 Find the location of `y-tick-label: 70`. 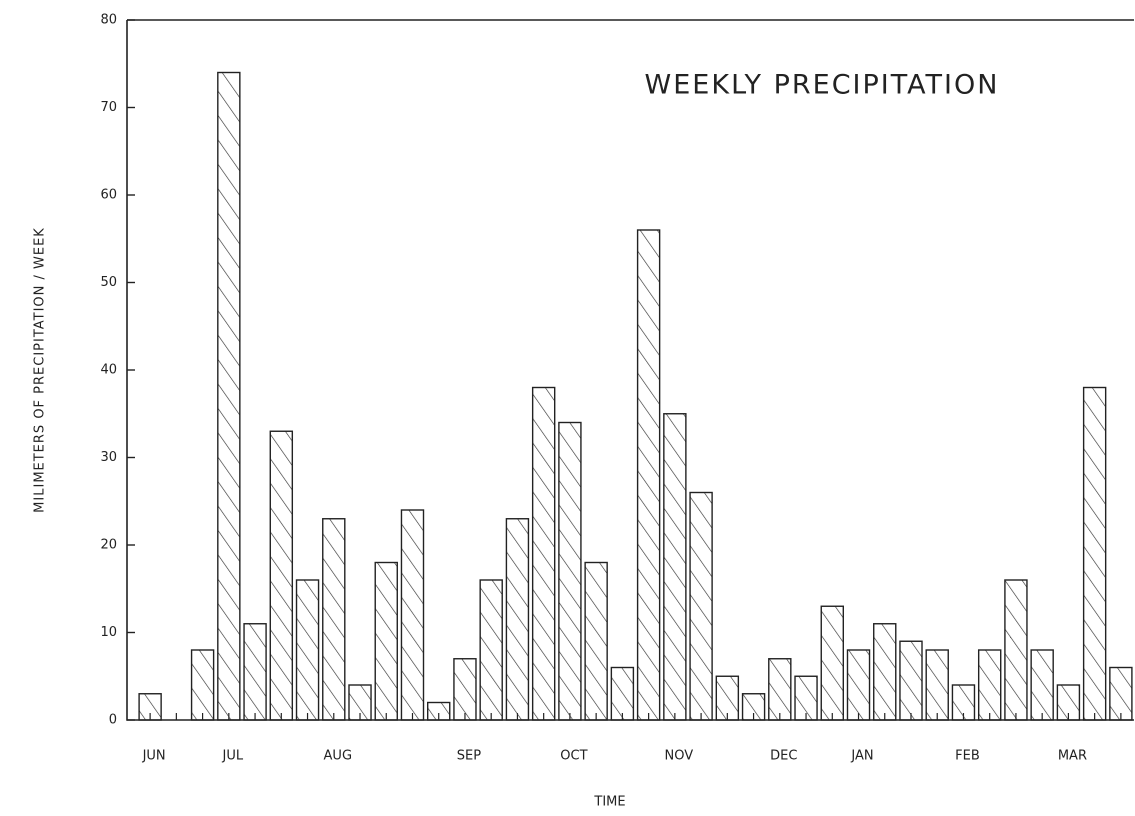

y-tick-label: 70 is located at coordinates (108, 107).